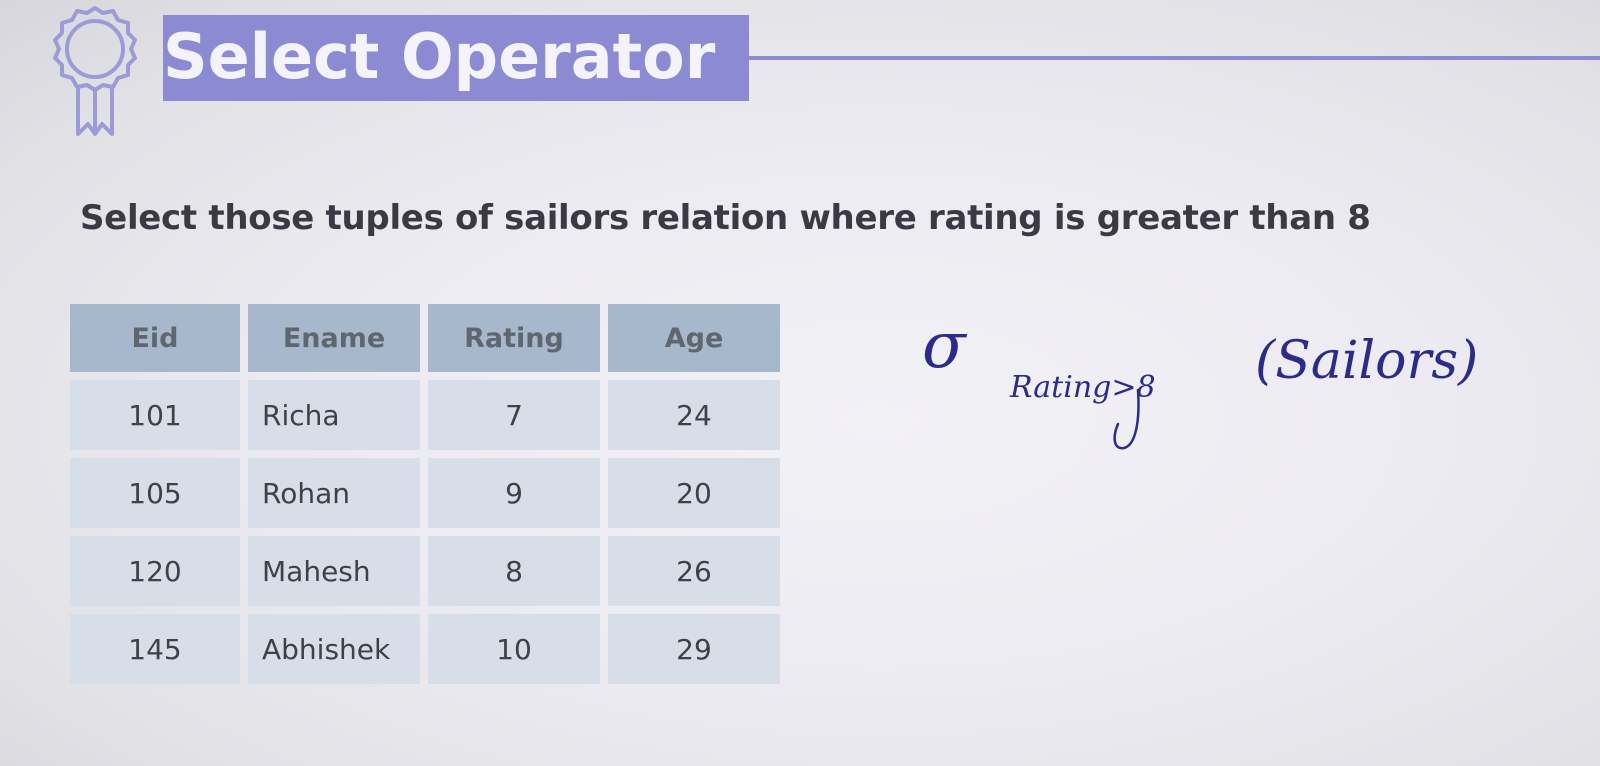 This screenshot has width=1600, height=766. I want to click on cell-ename: Richa, so click(334, 415).